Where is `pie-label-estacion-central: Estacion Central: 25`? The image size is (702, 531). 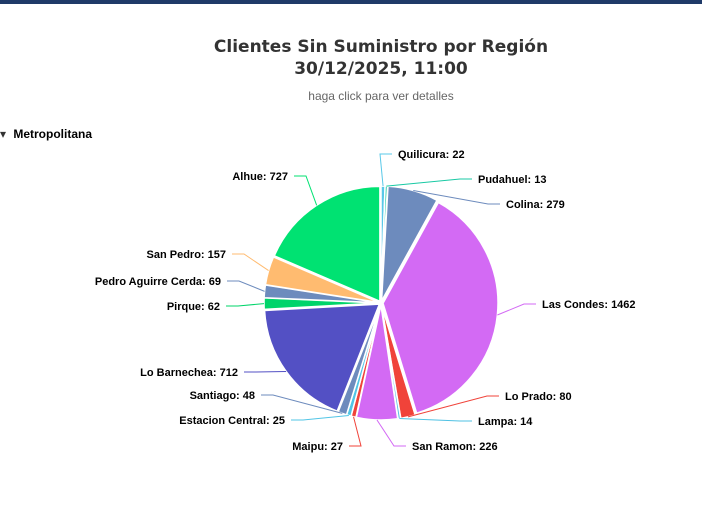
pie-label-estacion-central: Estacion Central: 25 is located at coordinates (232, 421).